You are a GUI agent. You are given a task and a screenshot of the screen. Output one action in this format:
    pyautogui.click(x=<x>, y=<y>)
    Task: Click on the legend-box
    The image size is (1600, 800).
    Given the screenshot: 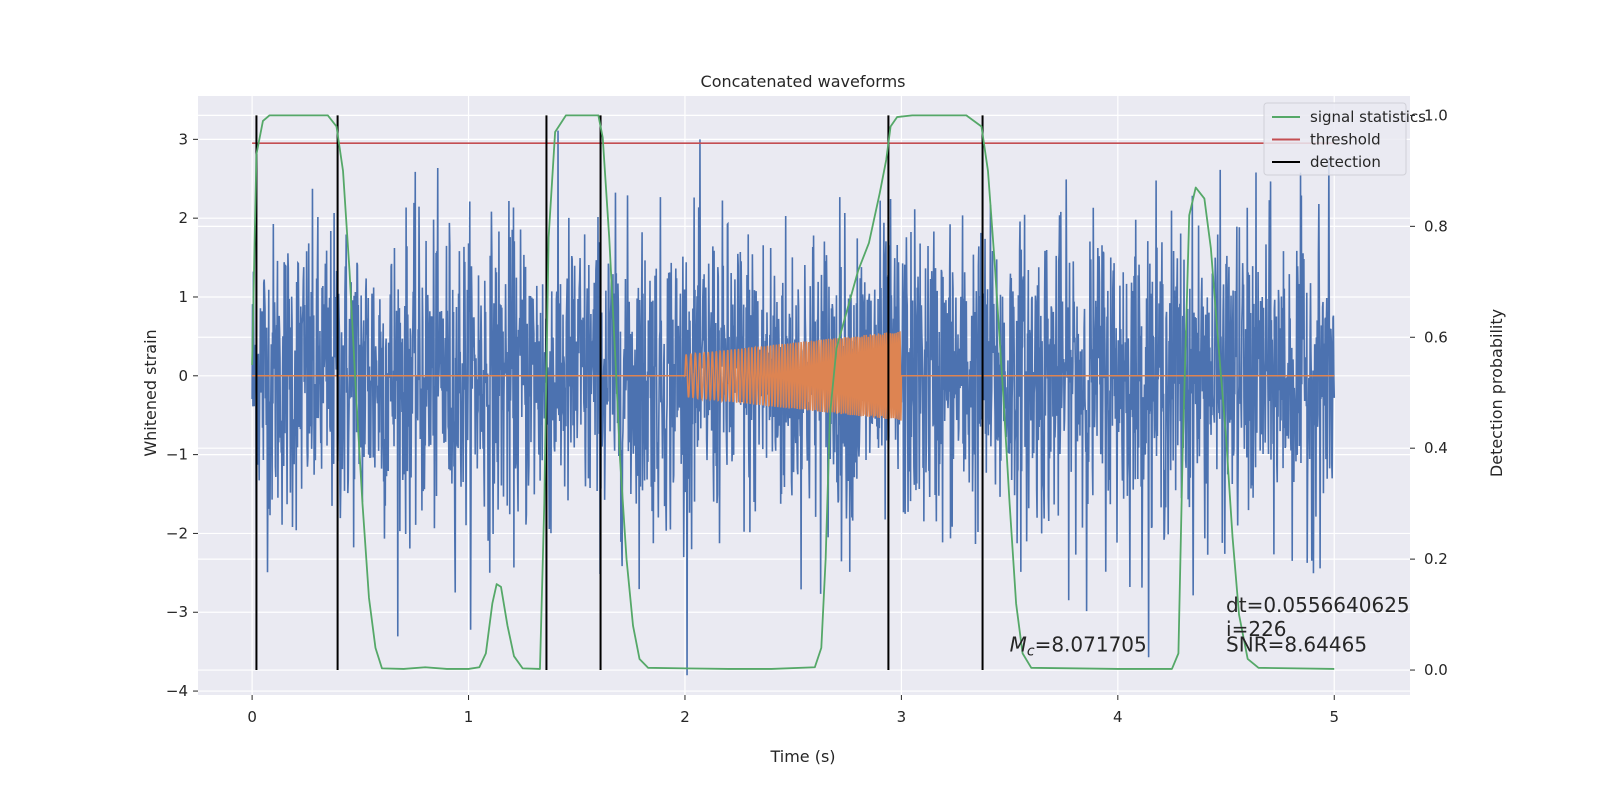 What is the action you would take?
    pyautogui.click(x=1335, y=139)
    